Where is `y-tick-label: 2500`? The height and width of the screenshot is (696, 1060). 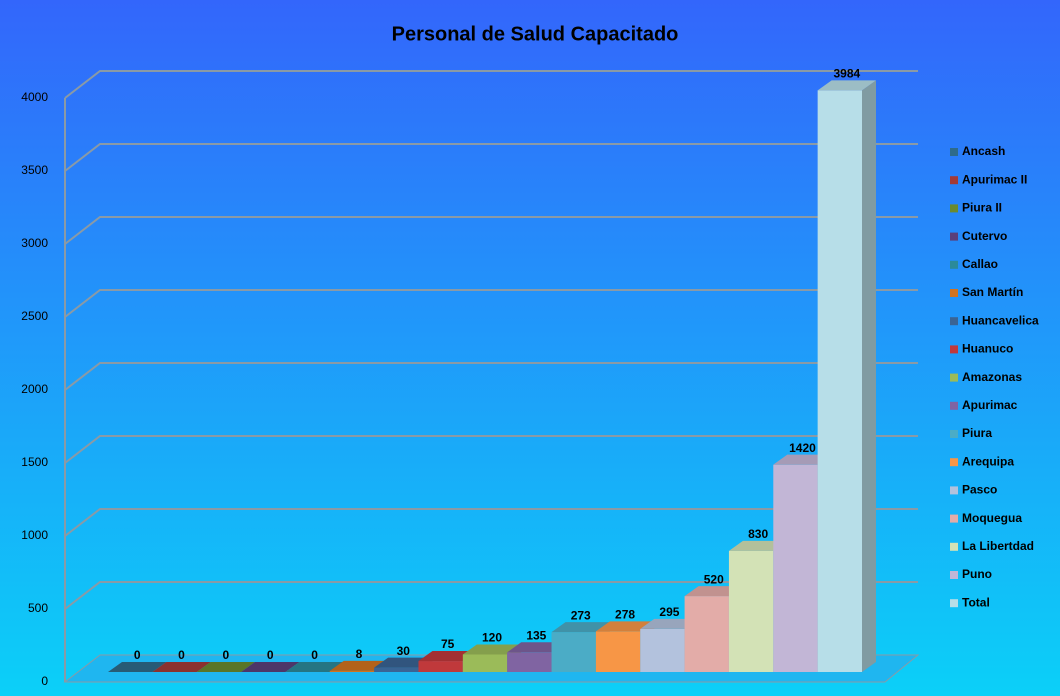
y-tick-label: 2500 is located at coordinates (34, 316).